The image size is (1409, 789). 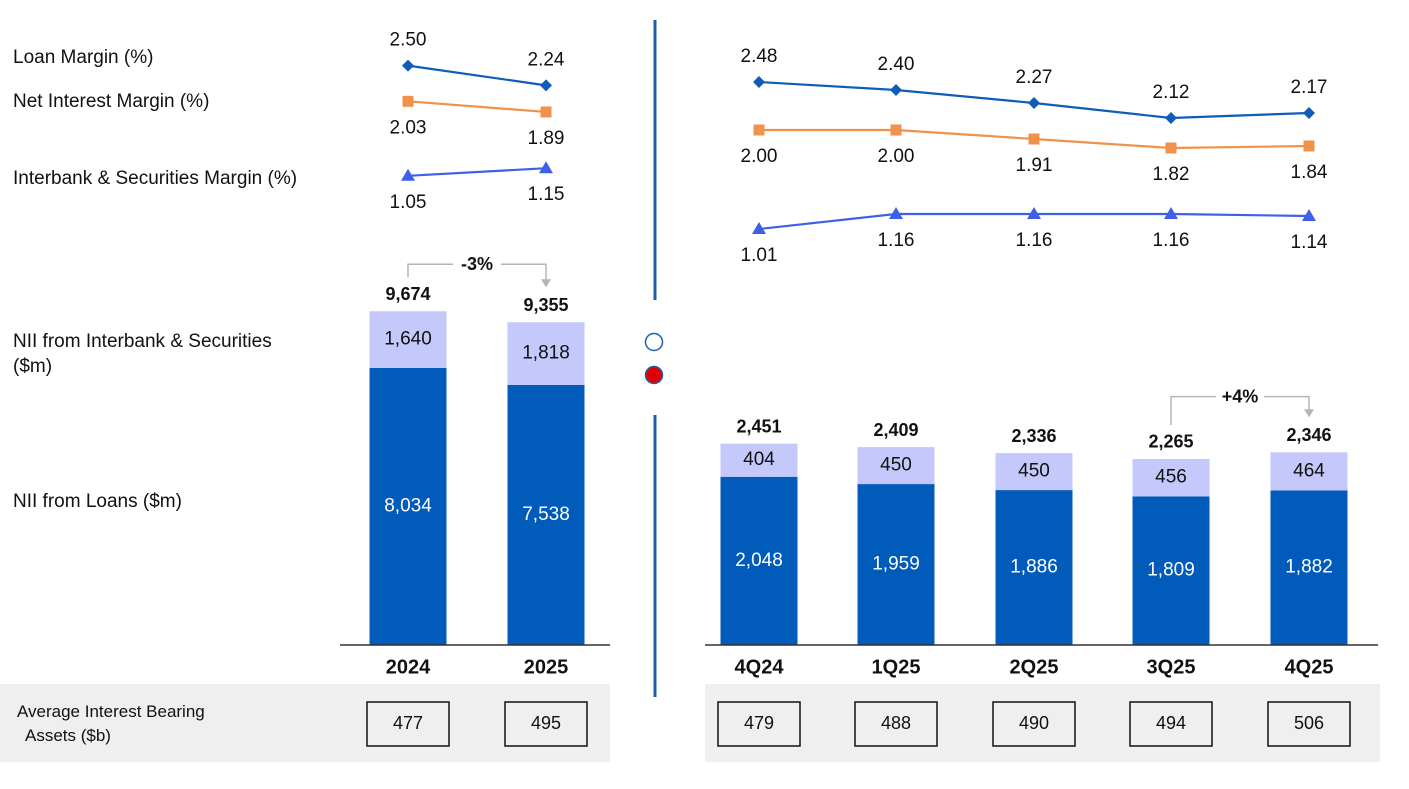 I want to click on legend-label: Loan Margin (%), so click(x=83, y=57).